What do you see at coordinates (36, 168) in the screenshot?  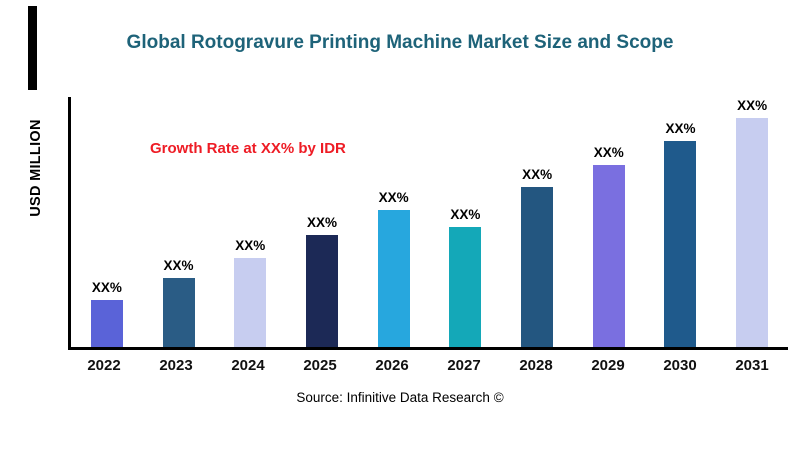 I see `y-axis-label: USD MILLION` at bounding box center [36, 168].